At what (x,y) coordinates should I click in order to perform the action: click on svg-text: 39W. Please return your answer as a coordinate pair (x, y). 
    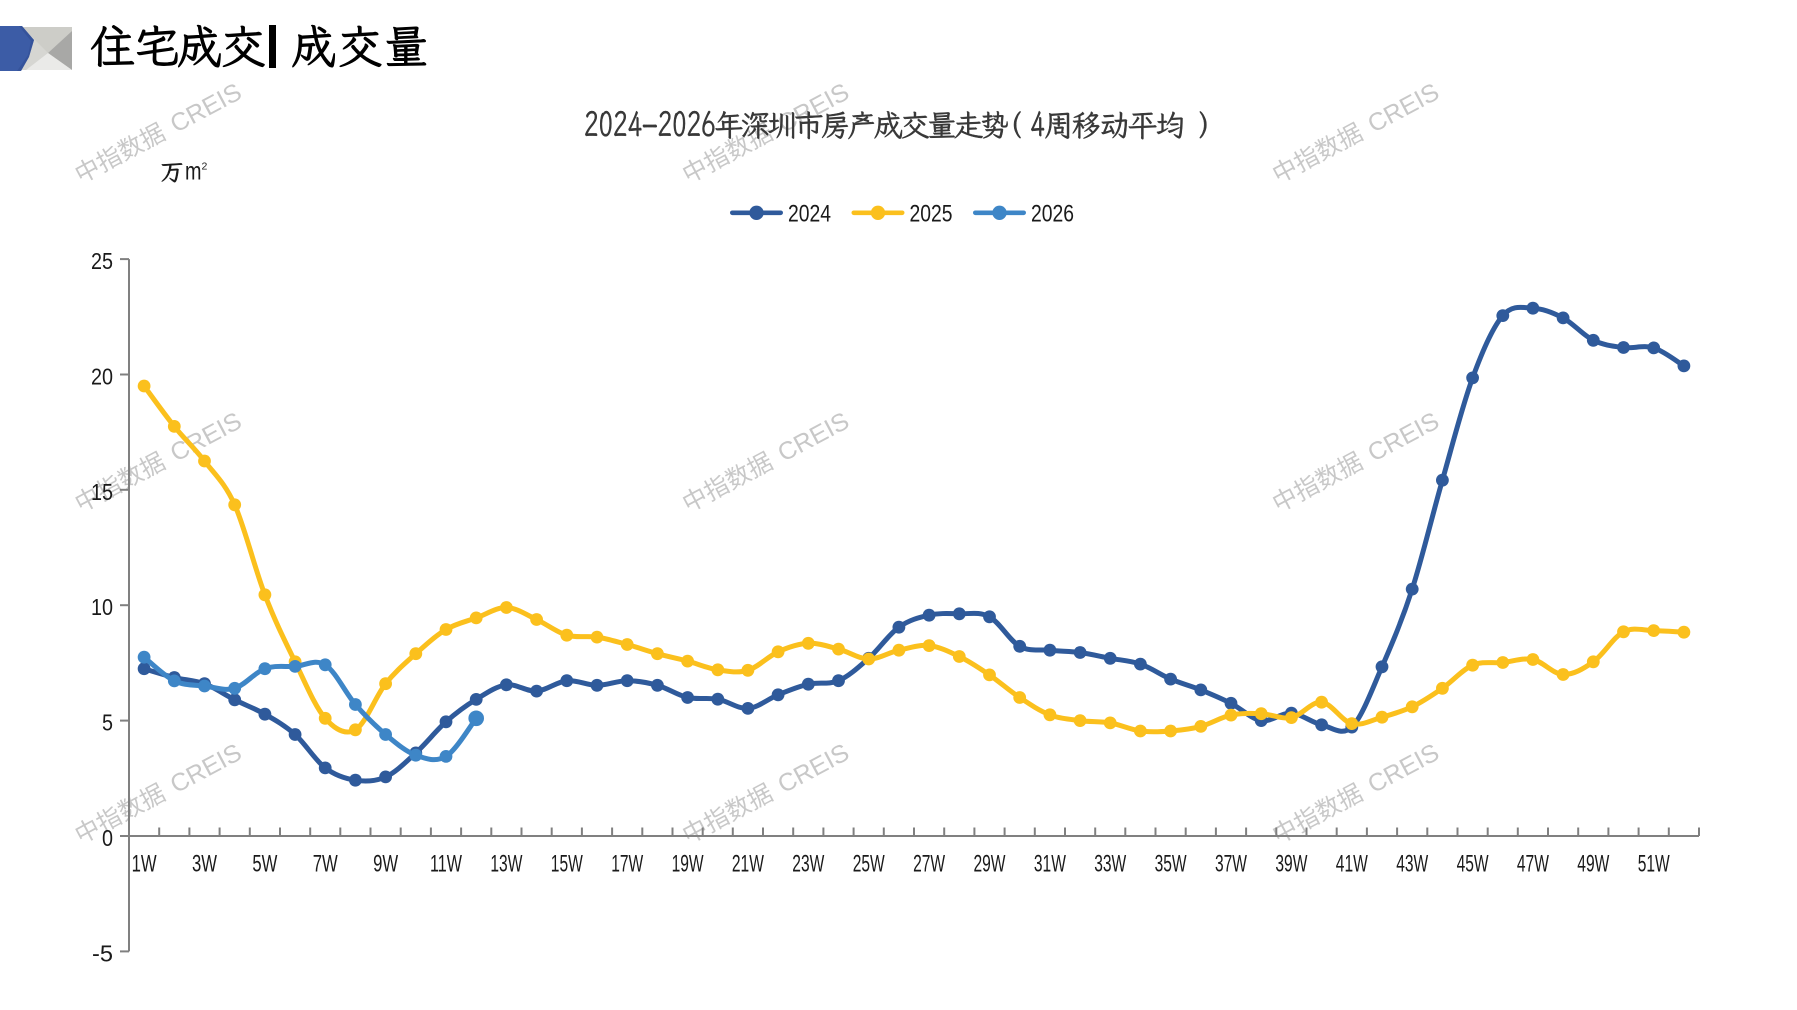
    Looking at the image, I should click on (1291, 864).